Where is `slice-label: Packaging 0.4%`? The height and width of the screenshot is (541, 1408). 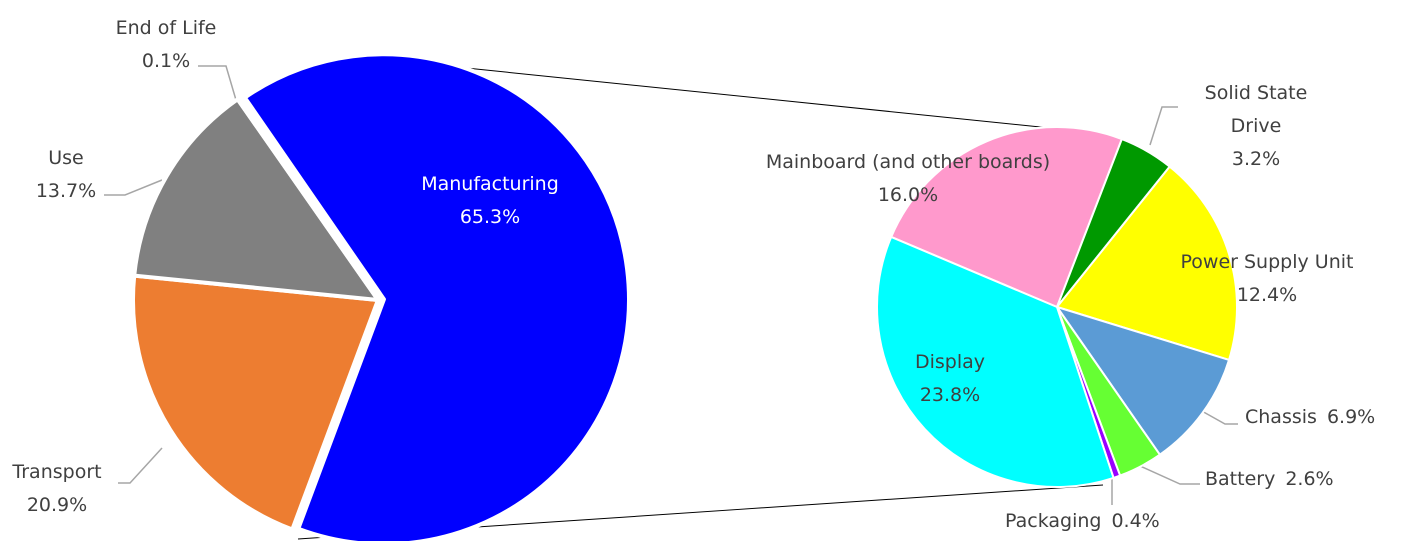
slice-label: Packaging 0.4% is located at coordinates (1082, 521).